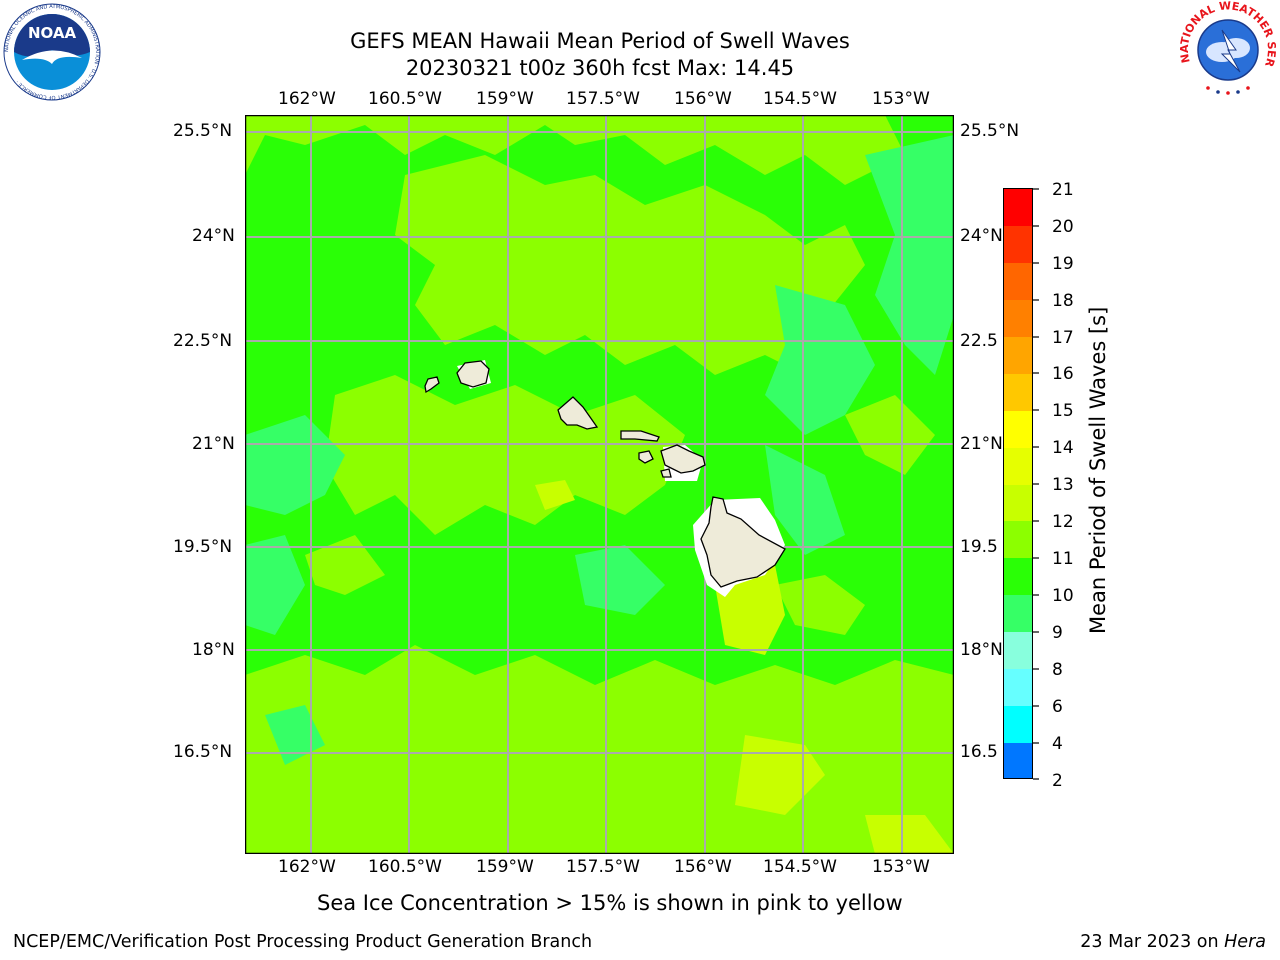  Describe the element at coordinates (646, 457) in the screenshot. I see `island-lanai` at that location.